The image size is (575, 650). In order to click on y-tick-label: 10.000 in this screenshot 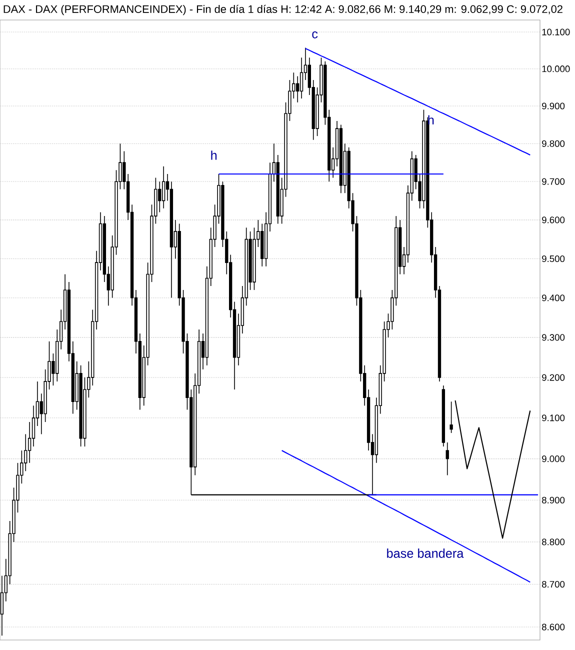, I will do `click(556, 69)`.